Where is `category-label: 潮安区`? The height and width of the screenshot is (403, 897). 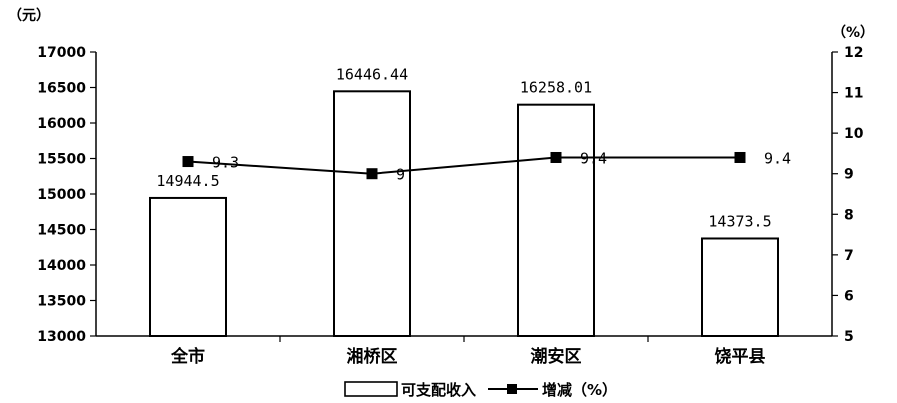
category-label: 潮安区 is located at coordinates (556, 356).